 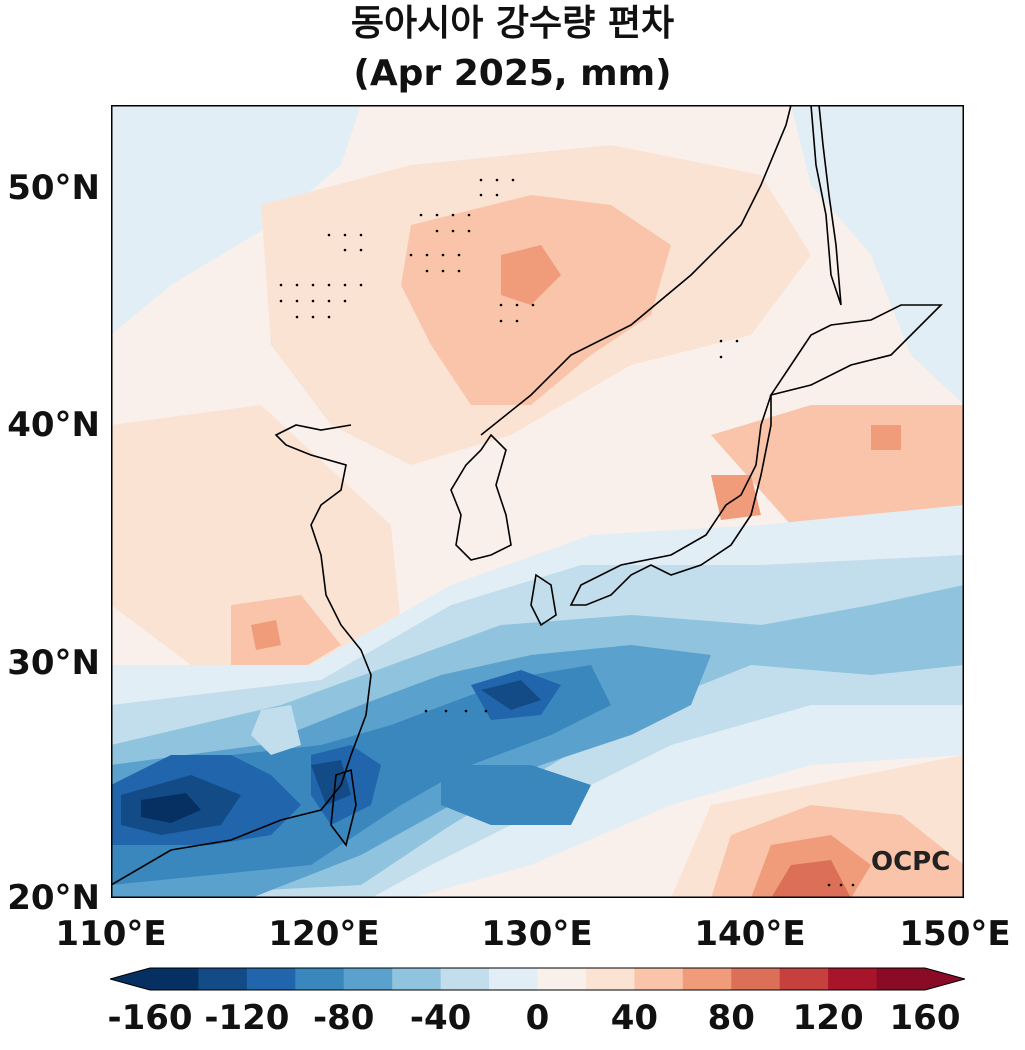 What do you see at coordinates (343, 807) in the screenshot?
I see `coastline-taiwan` at bounding box center [343, 807].